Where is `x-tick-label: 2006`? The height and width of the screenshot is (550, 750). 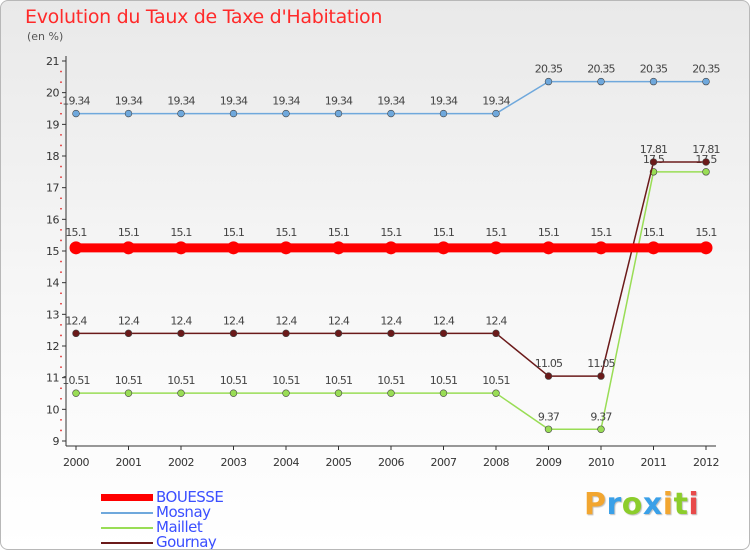 x-tick-label: 2006 is located at coordinates (391, 462).